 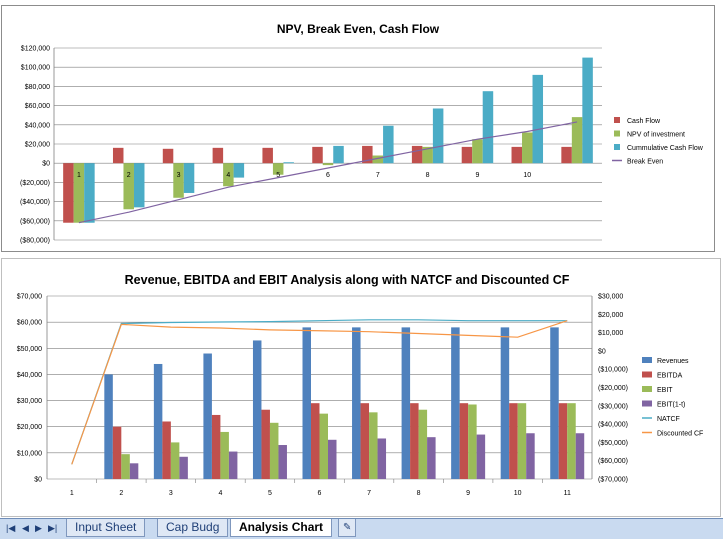 What do you see at coordinates (29, 349) in the screenshot?
I see `y-tick-label: $50,000` at bounding box center [29, 349].